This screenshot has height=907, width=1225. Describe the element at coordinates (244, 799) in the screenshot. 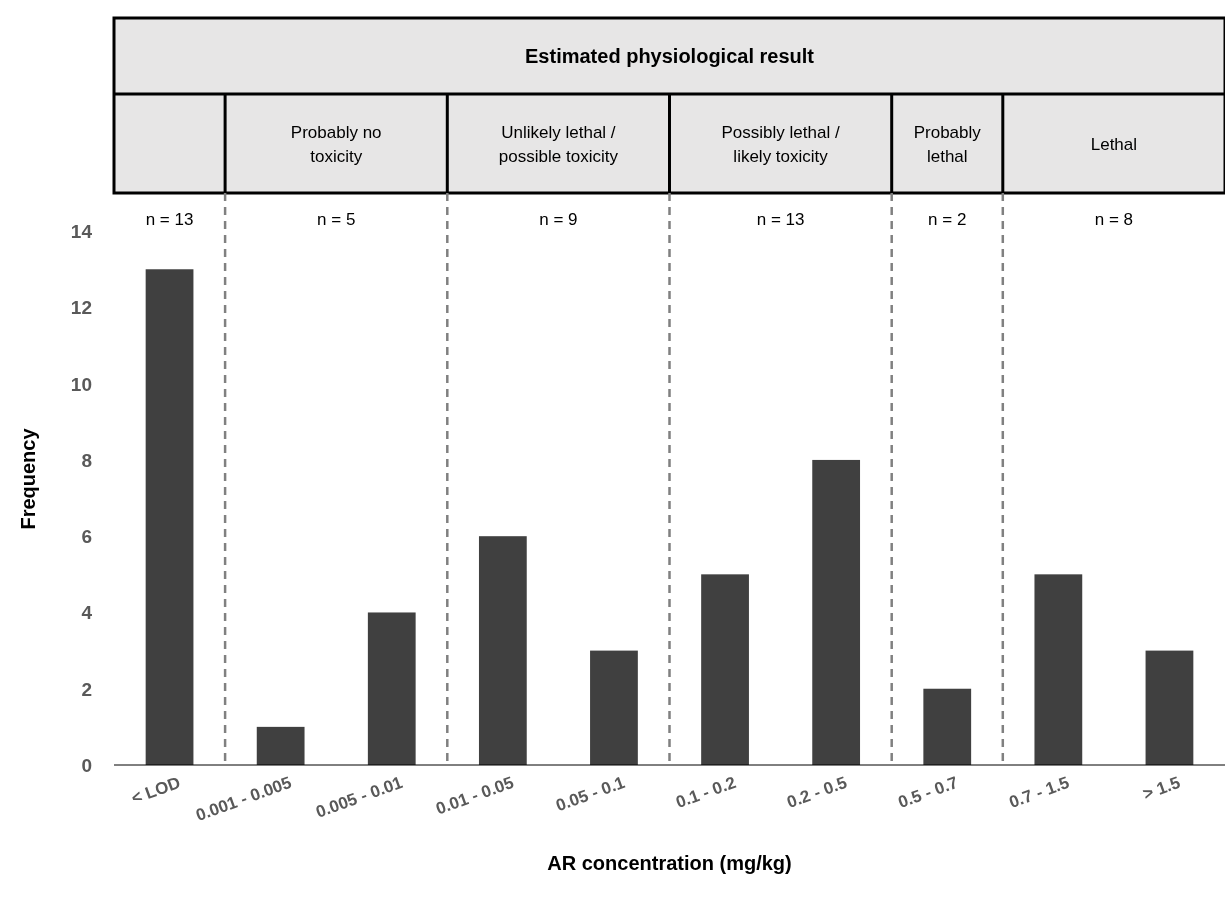

I see `x-tick-label: 0.001 - 0.005` at that location.